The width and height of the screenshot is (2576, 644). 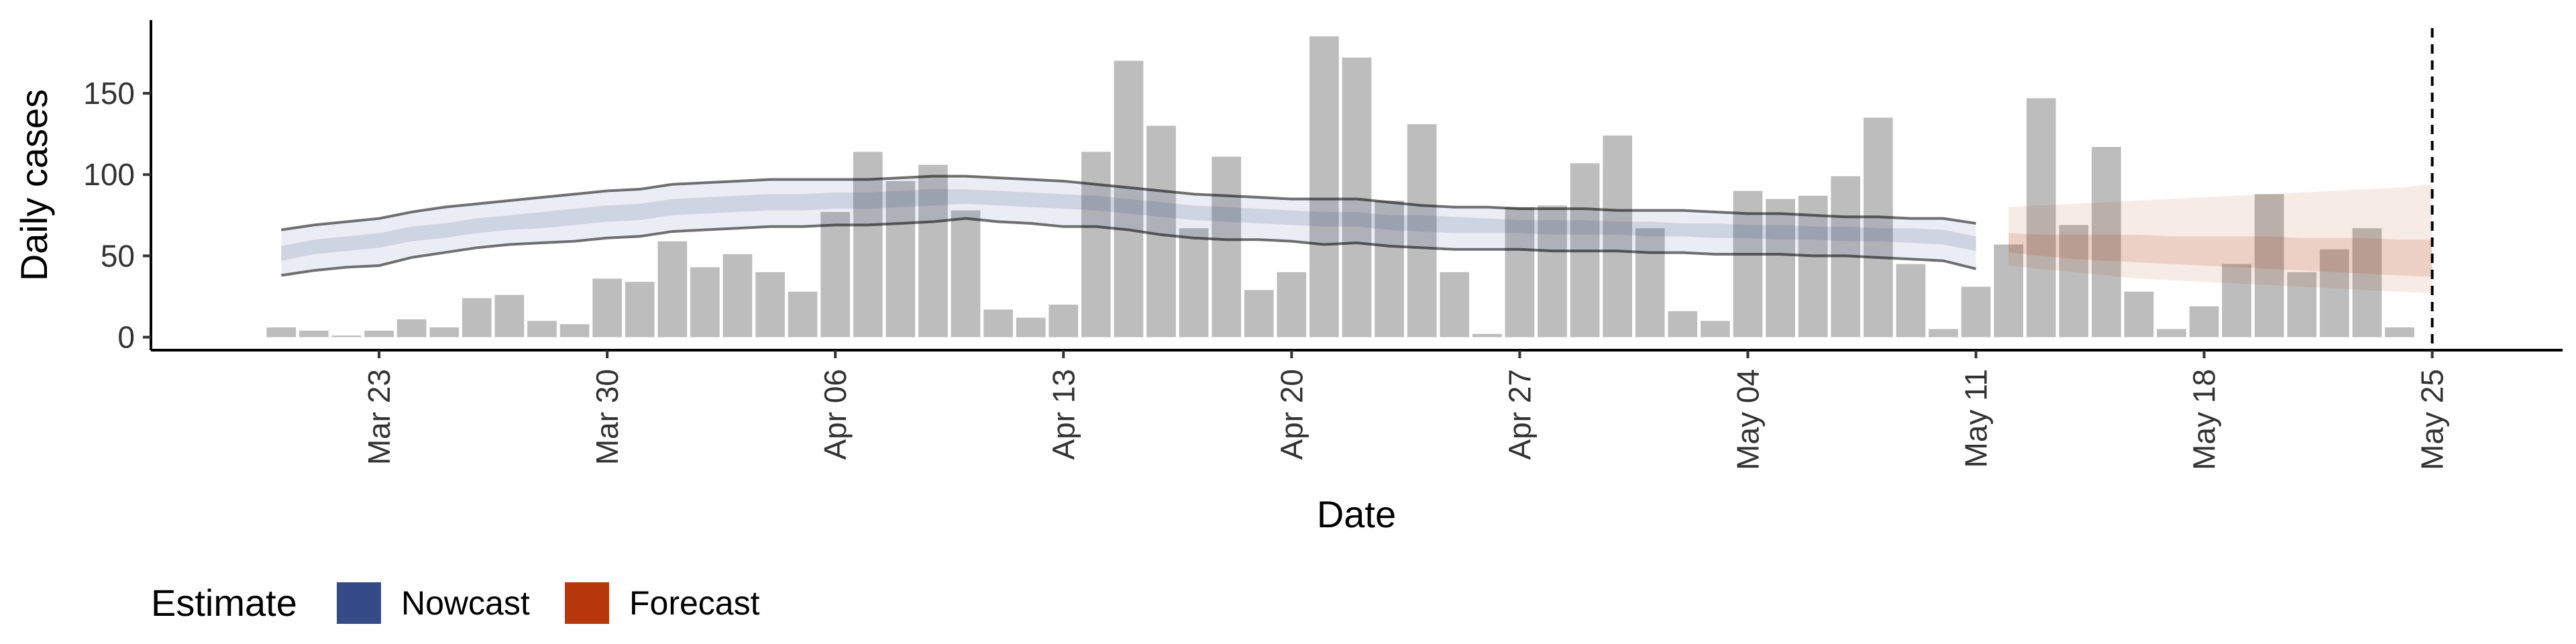 I want to click on legend-label-nowcast: Nowcast, so click(x=465, y=603).